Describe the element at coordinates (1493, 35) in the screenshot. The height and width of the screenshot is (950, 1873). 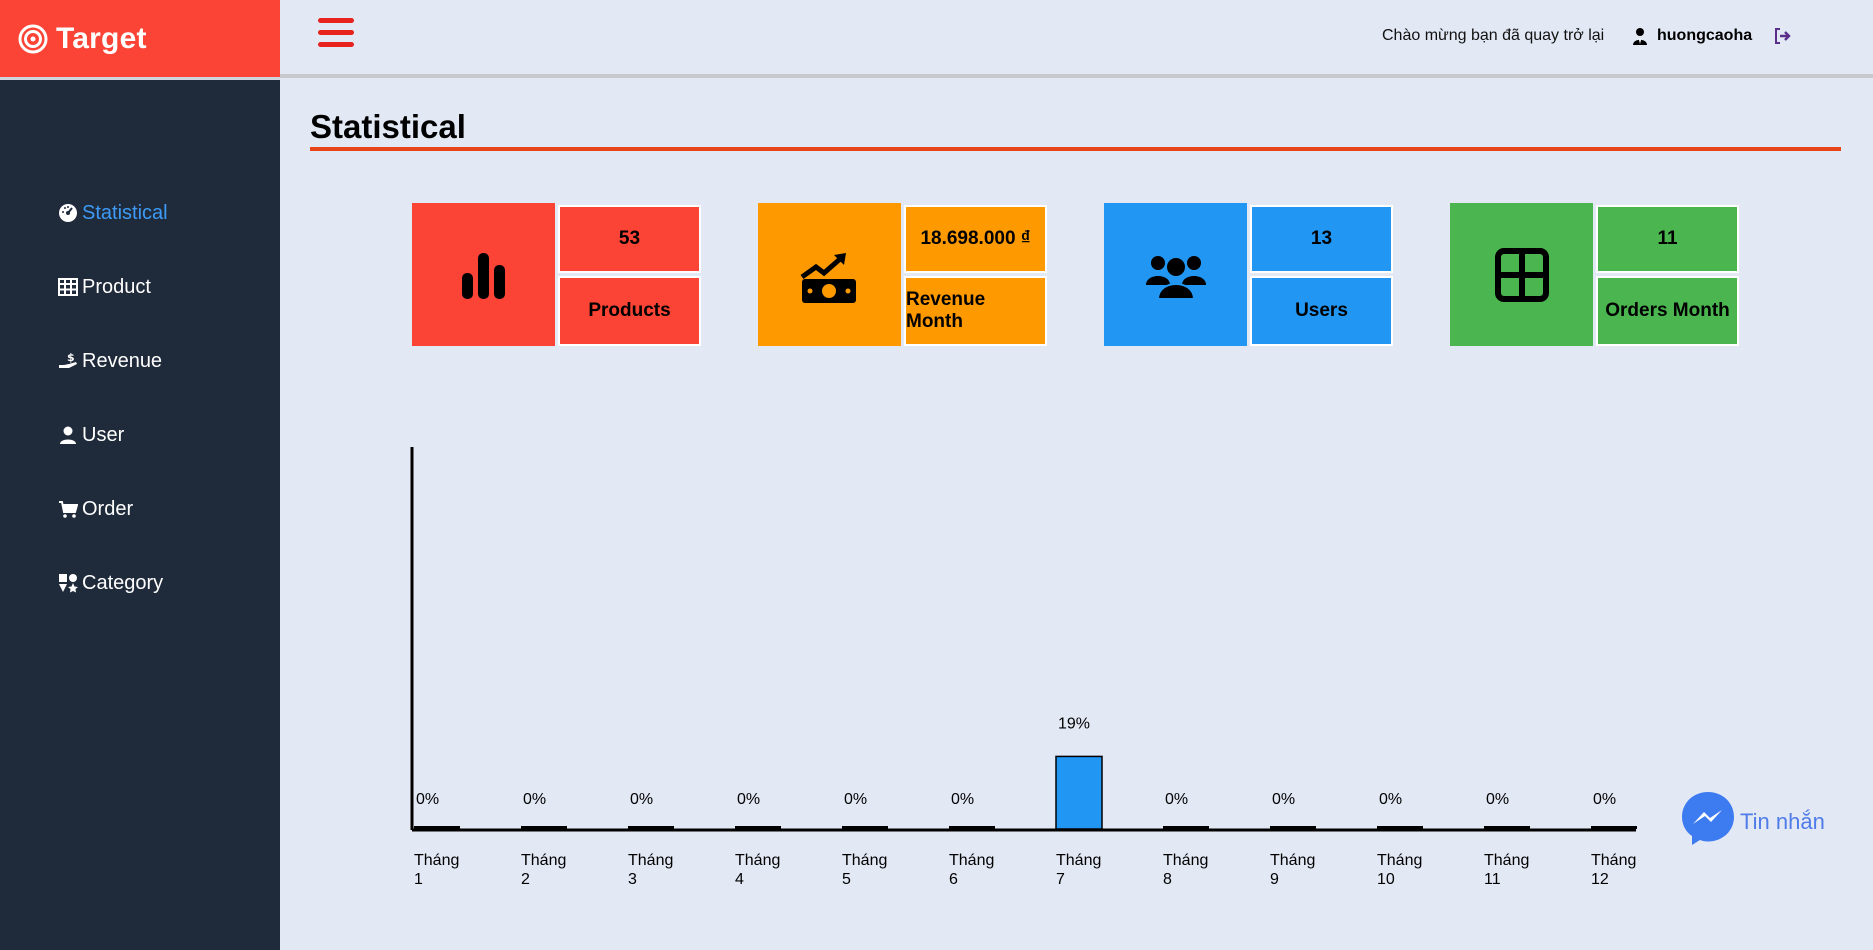
I see `welcome-text: Chào mừng bạn đã quay trở lại` at that location.